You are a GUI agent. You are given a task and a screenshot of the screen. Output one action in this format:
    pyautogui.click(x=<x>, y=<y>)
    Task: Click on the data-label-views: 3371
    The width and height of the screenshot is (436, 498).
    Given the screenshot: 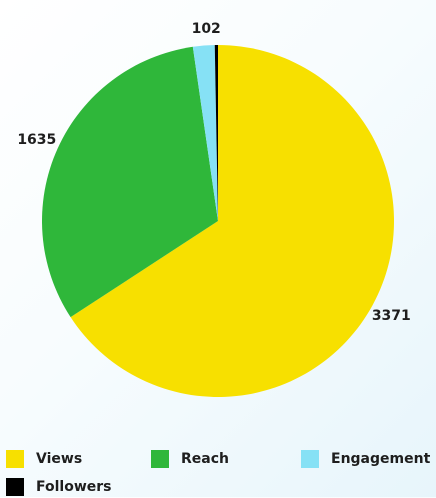 What is the action you would take?
    pyautogui.click(x=391, y=316)
    